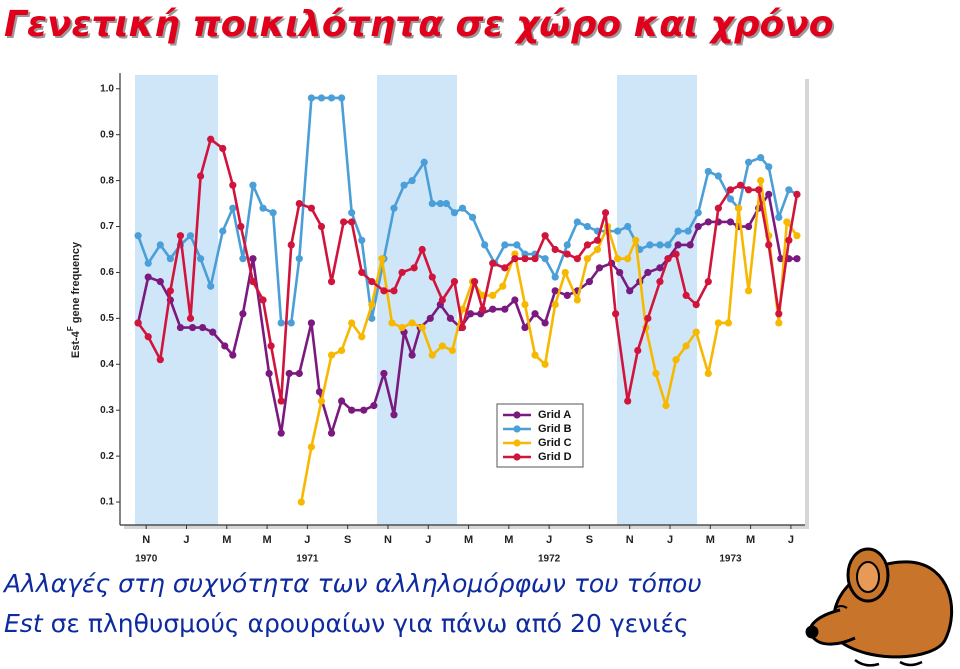 Image resolution: width=960 pixels, height=669 pixels. What do you see at coordinates (107, 456) in the screenshot?
I see `y-tick-label: 0.2` at bounding box center [107, 456].